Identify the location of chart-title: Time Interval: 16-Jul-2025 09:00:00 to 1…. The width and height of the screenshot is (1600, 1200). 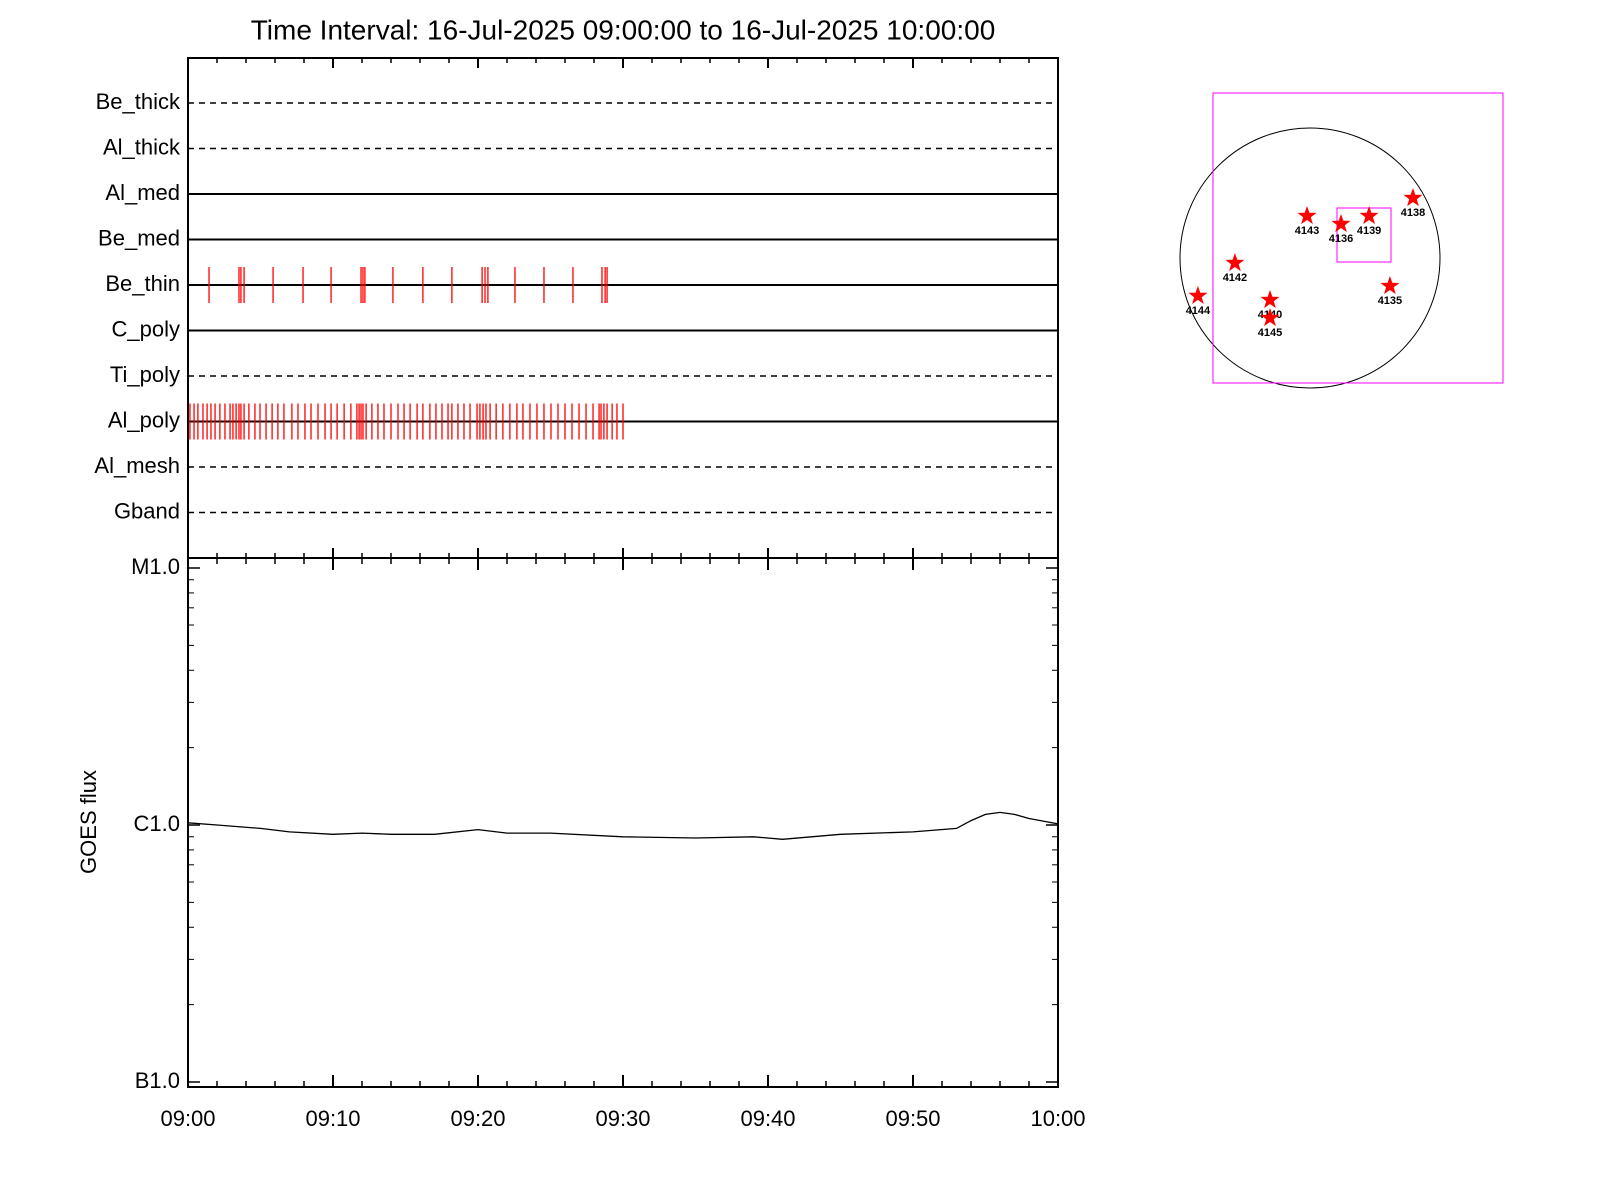
(623, 29).